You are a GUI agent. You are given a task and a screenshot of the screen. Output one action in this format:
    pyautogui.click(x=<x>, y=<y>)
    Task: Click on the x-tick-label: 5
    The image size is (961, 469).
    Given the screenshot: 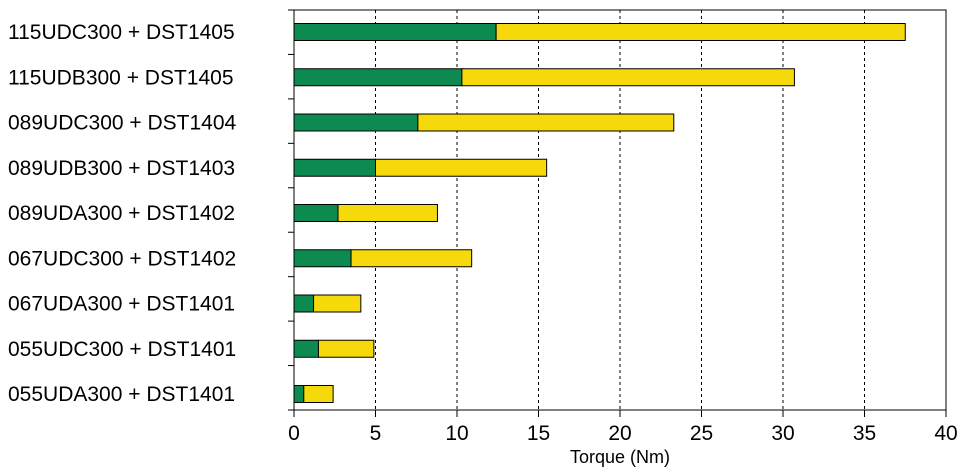 What is the action you would take?
    pyautogui.click(x=376, y=433)
    